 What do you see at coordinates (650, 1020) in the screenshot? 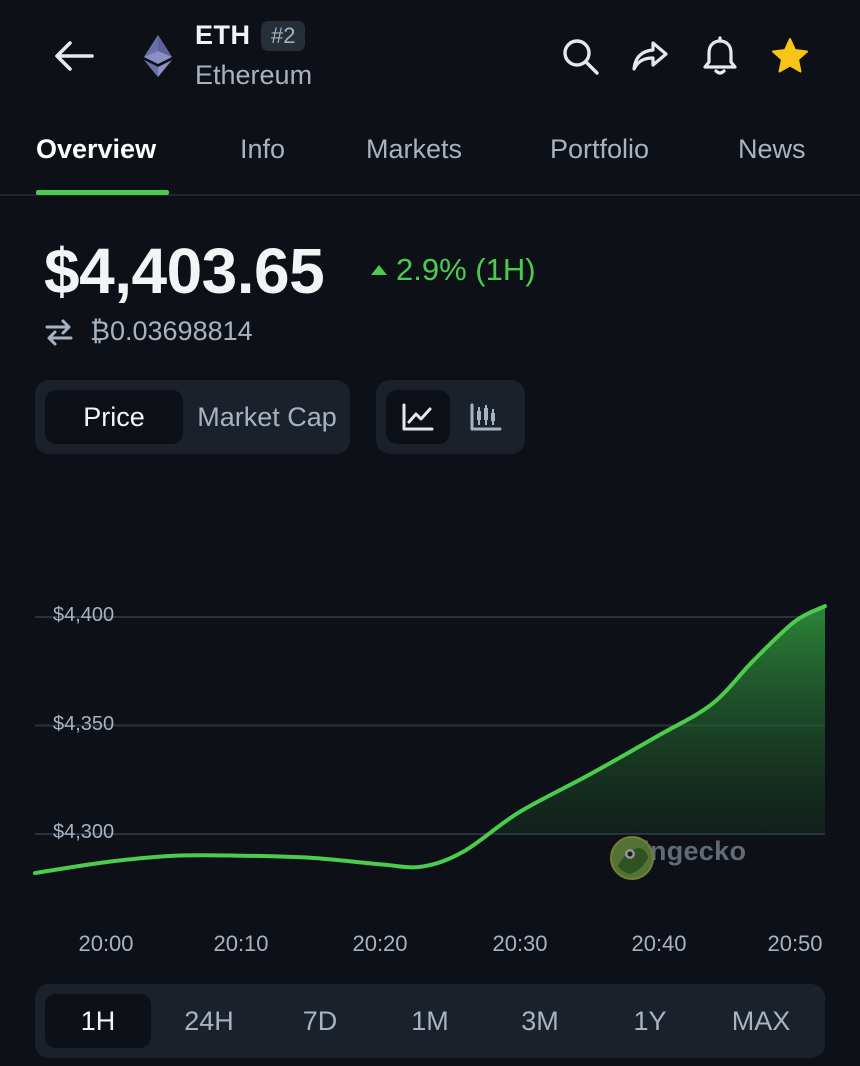
I see `range-1y-button: 1Y` at bounding box center [650, 1020].